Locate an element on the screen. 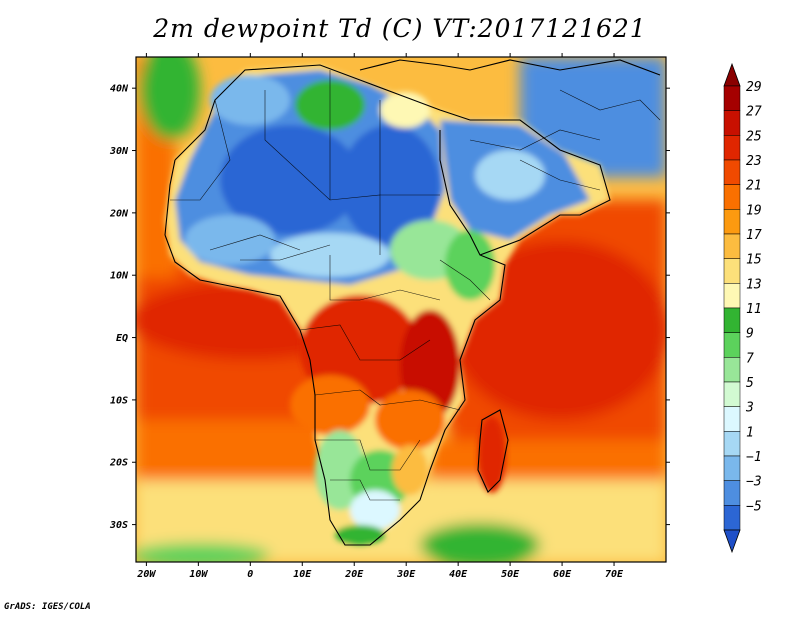 The height and width of the screenshot is (618, 800). lon-label: 0 is located at coordinates (250, 574).